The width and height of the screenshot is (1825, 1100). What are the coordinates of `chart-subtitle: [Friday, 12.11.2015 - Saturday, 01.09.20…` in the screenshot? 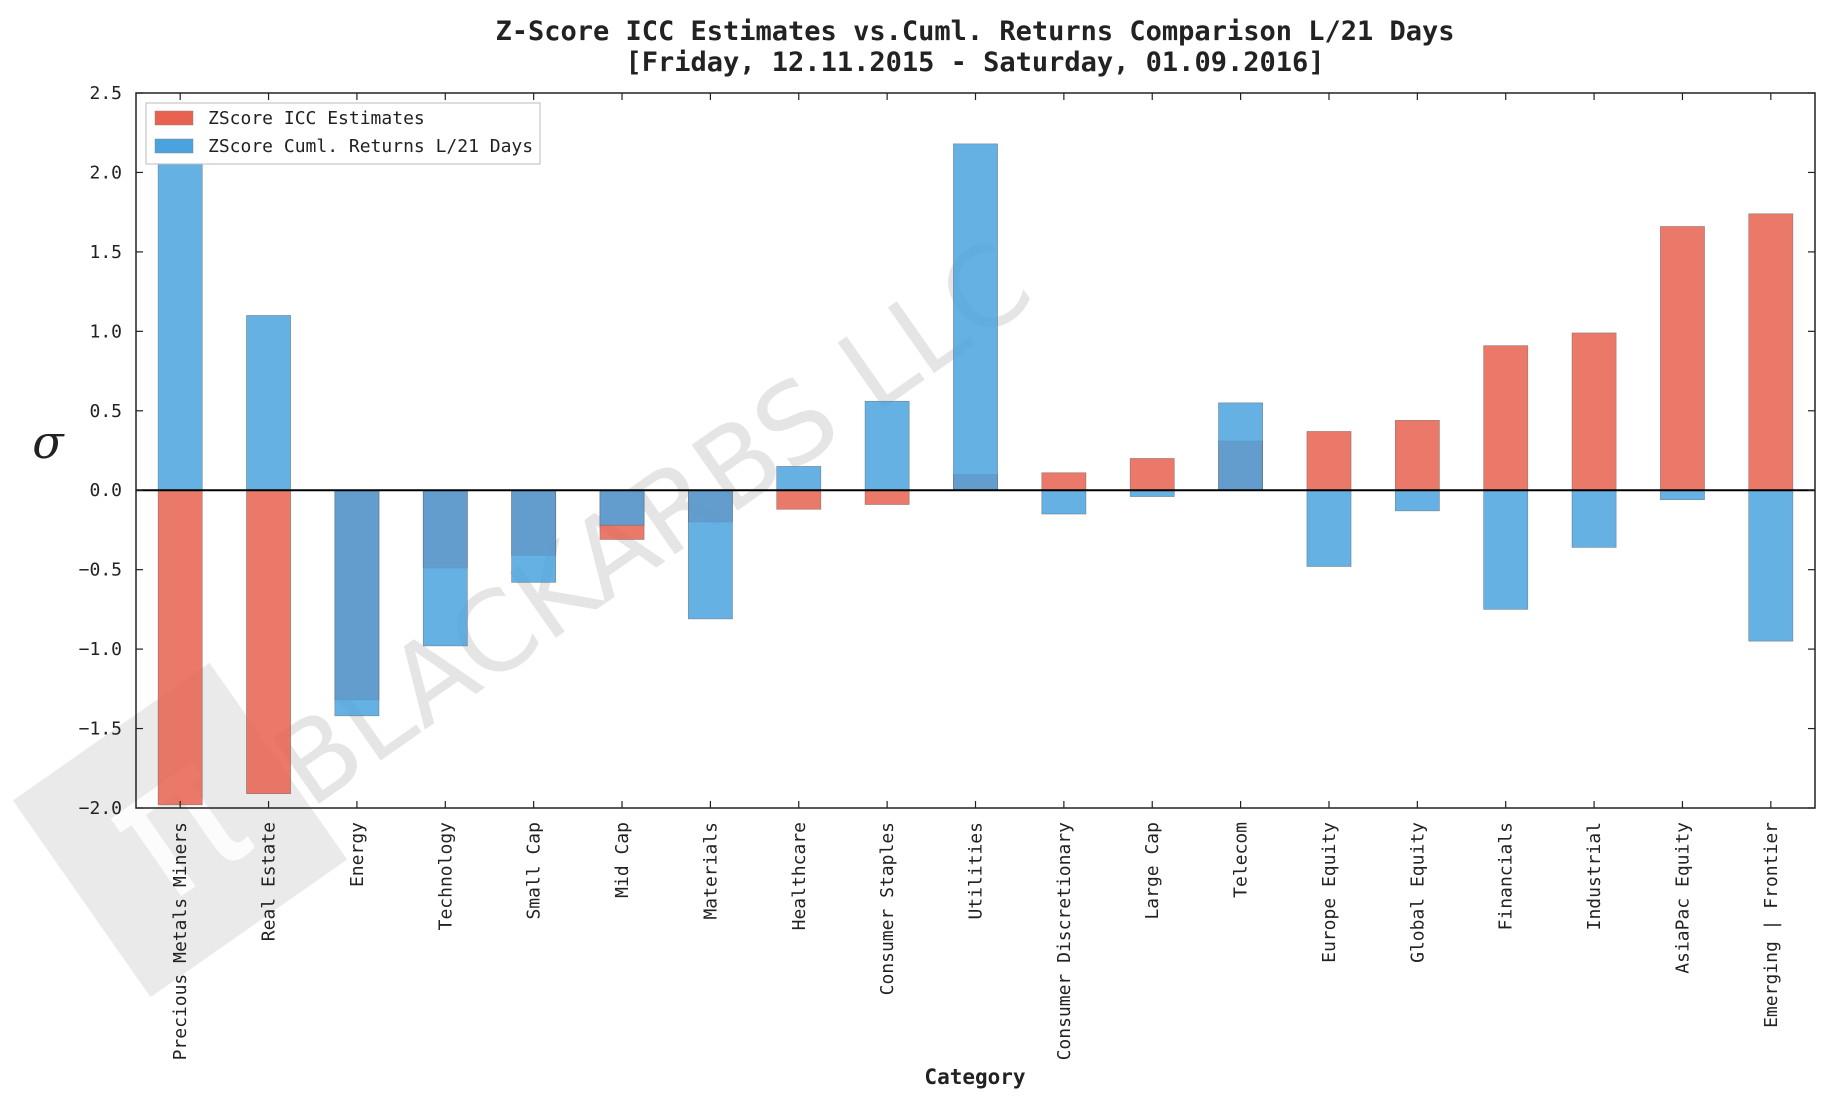 It's located at (975, 62).